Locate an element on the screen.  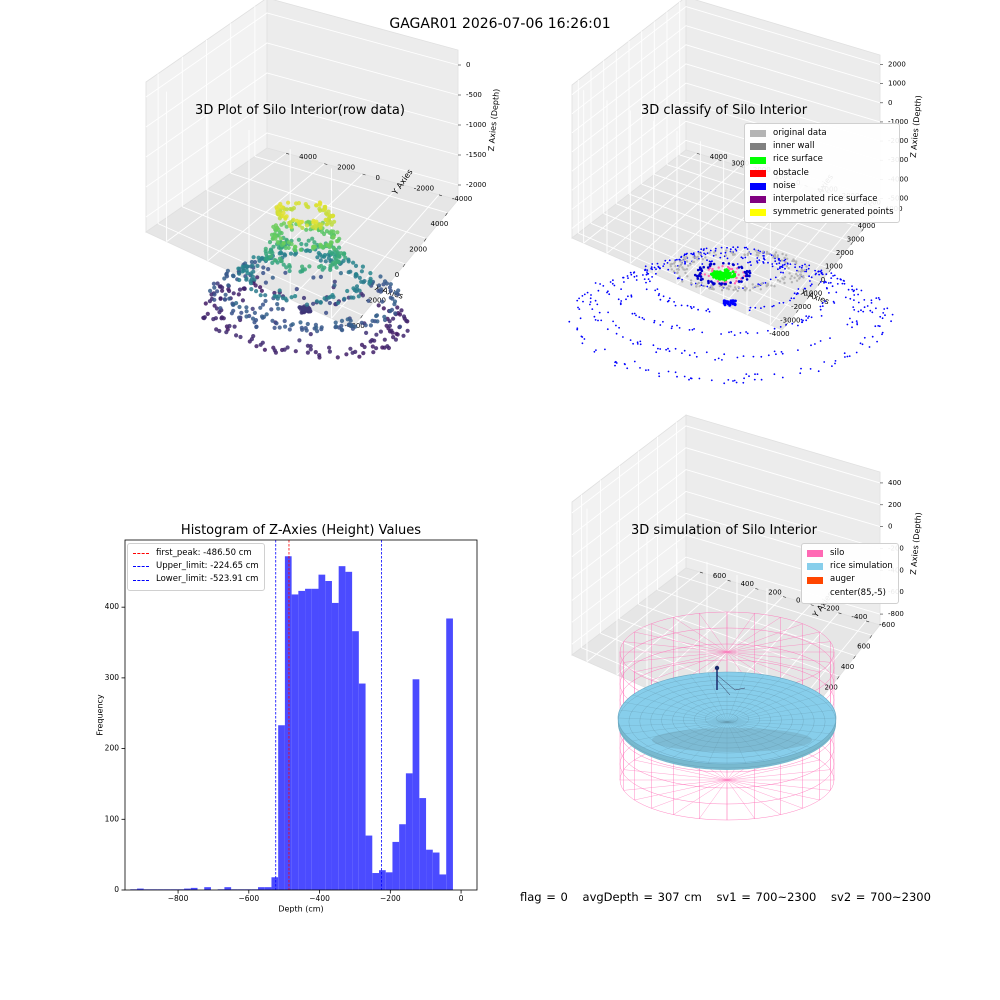
legend-label: obstacle is located at coordinates (791, 172).